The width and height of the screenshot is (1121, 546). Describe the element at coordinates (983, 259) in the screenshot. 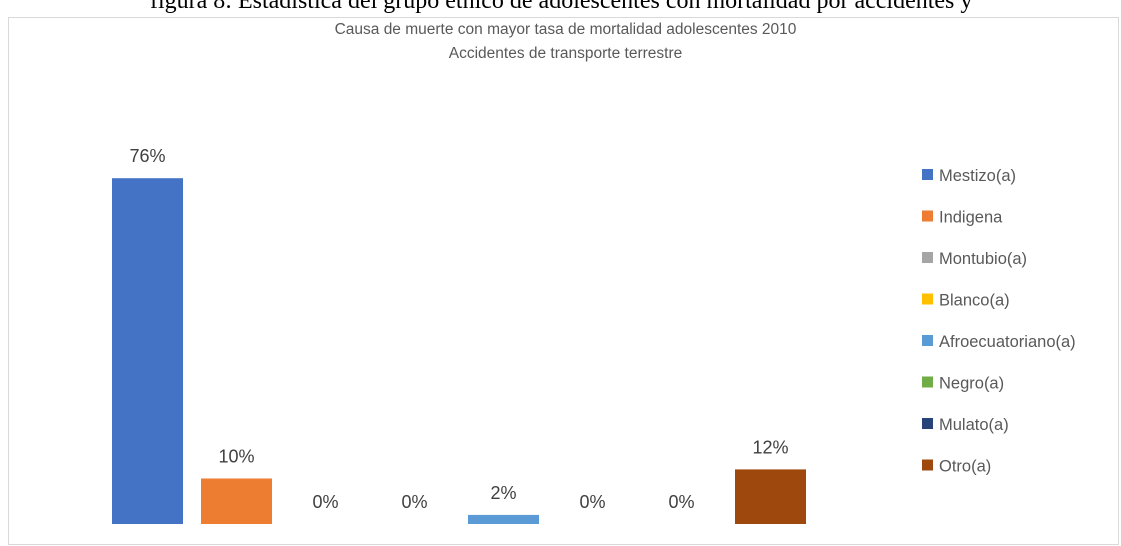

I see `legend-label-montubio-a: Montubio(a)` at that location.